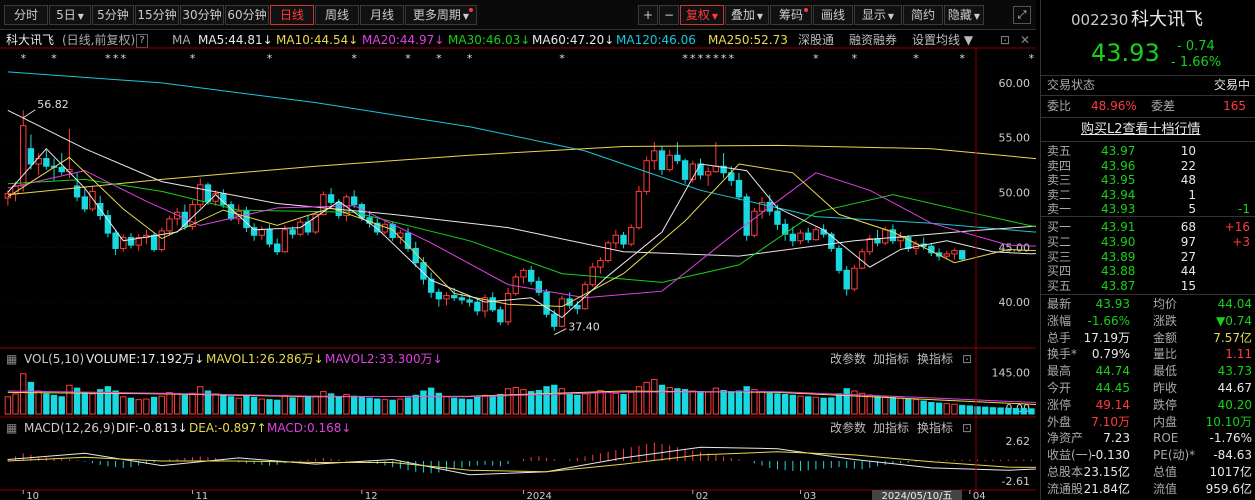 The width and height of the screenshot is (1255, 500). What do you see at coordinates (967, 428) in the screenshot?
I see `macd-layout-icon: ⊡` at bounding box center [967, 428].